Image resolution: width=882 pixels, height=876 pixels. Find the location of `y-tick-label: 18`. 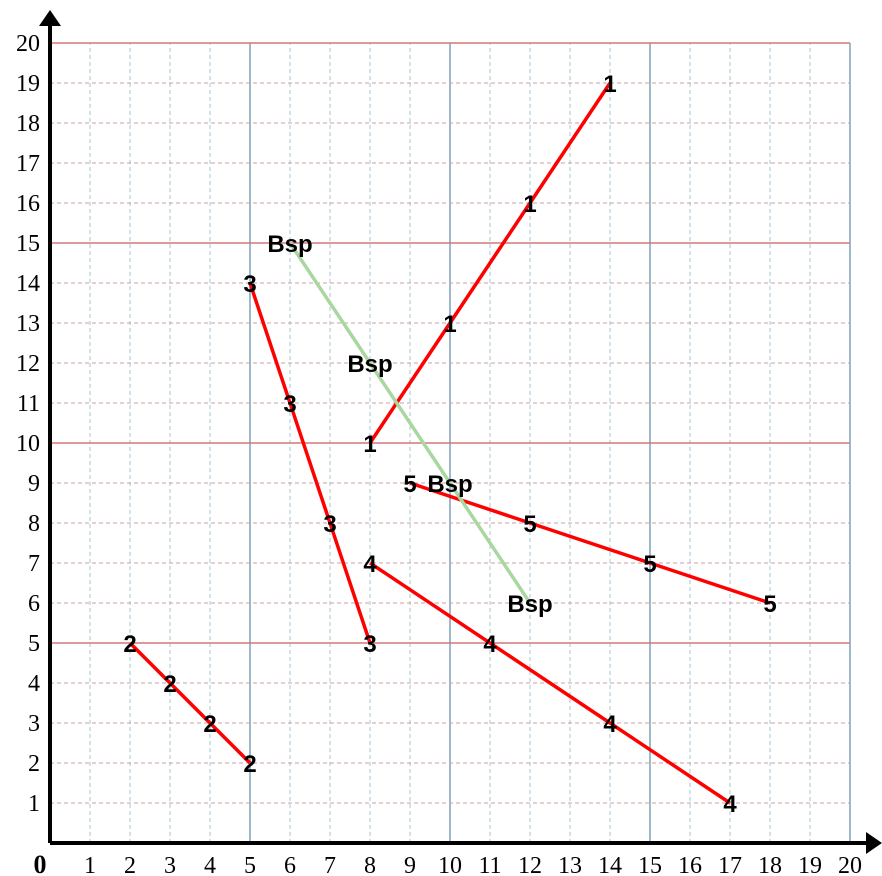

y-tick-label: 18 is located at coordinates (28, 124).